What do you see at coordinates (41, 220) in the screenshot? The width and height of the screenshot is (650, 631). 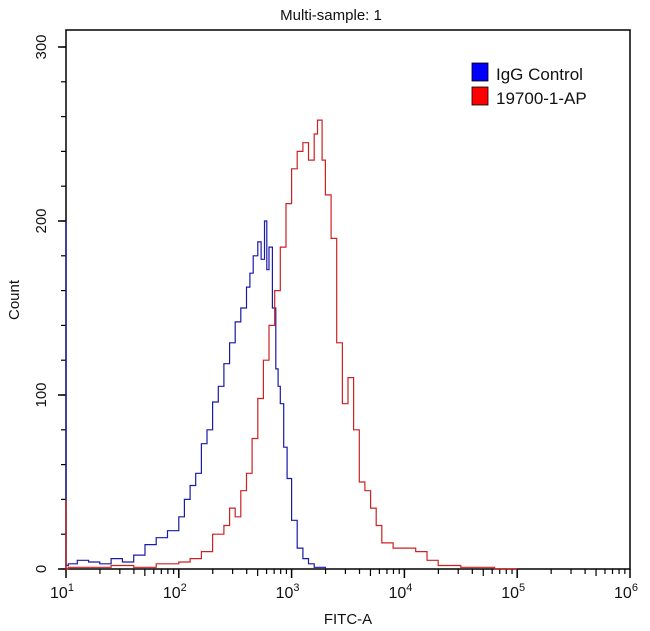 I see `y-tick-label: 200` at bounding box center [41, 220].